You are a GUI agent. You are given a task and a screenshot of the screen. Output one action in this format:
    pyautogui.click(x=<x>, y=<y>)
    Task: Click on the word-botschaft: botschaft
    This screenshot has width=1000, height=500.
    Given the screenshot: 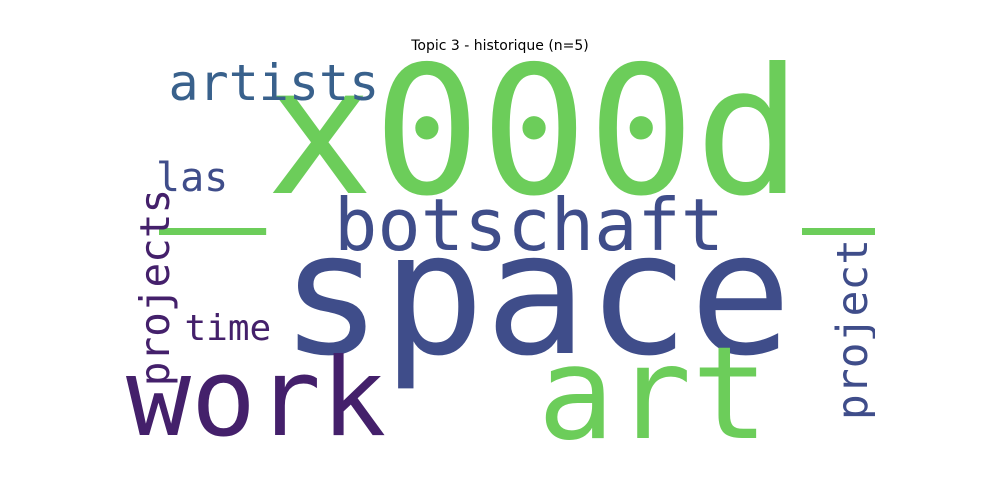 What is the action you would take?
    pyautogui.click(x=529, y=225)
    